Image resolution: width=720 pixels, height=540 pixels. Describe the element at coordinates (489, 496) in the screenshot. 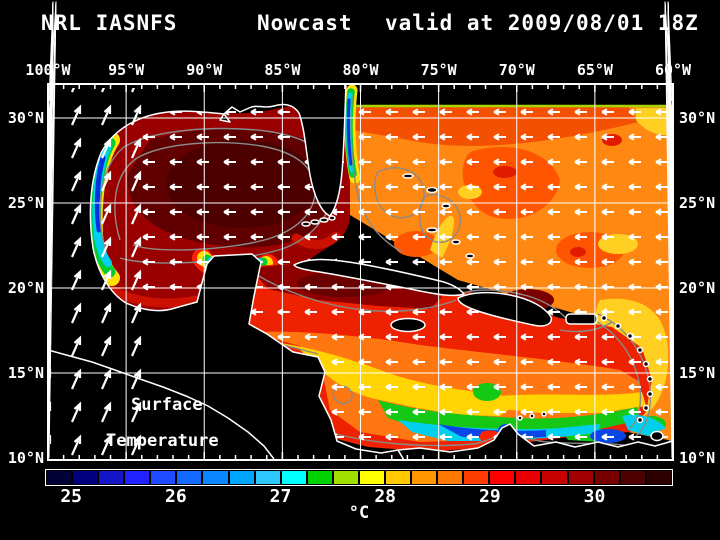

I see `colorbar-tick-label: 29` at that location.